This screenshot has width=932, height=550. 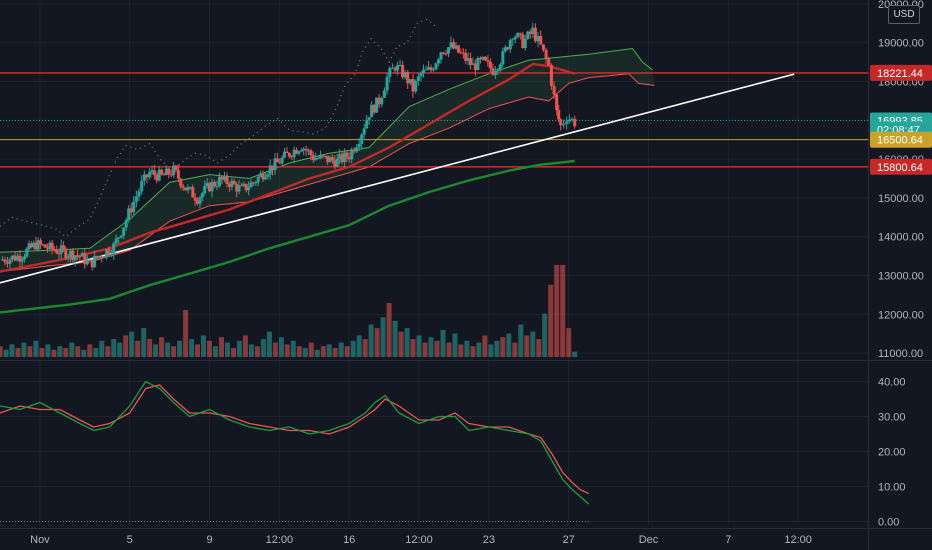 What do you see at coordinates (900, 141) in the screenshot?
I see `price-label-text: 16500.64` at bounding box center [900, 141].